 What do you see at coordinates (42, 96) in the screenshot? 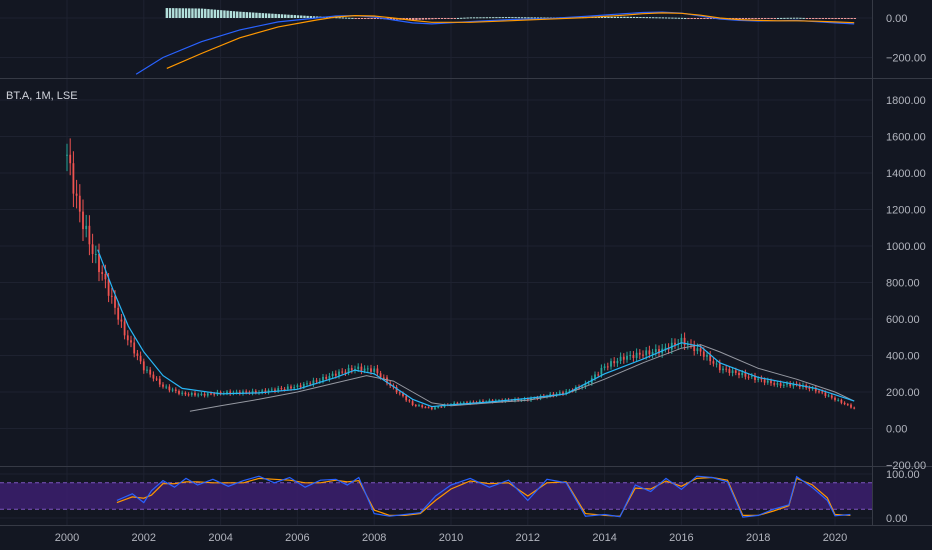
I see `symbol-legend: BT.A, 1M, LSE` at bounding box center [42, 96].